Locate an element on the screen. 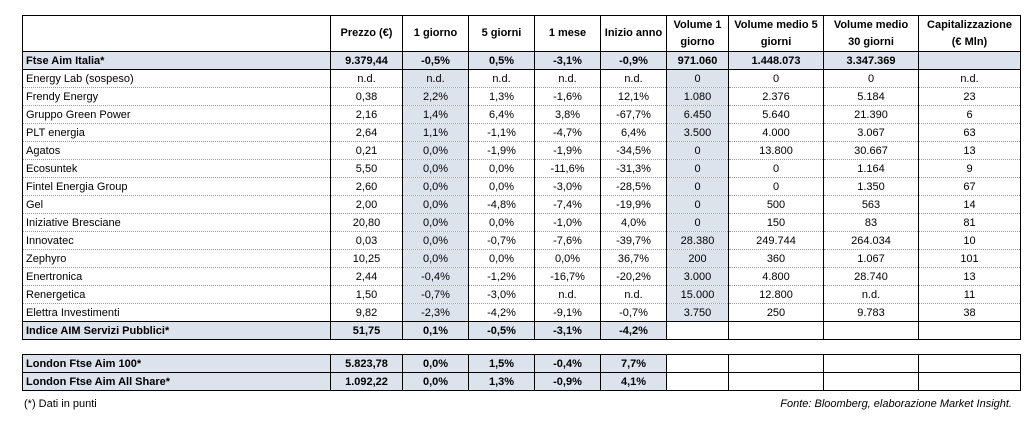 Image resolution: width=1032 pixels, height=422 pixels. volume-5-days: 0 is located at coordinates (776, 78).